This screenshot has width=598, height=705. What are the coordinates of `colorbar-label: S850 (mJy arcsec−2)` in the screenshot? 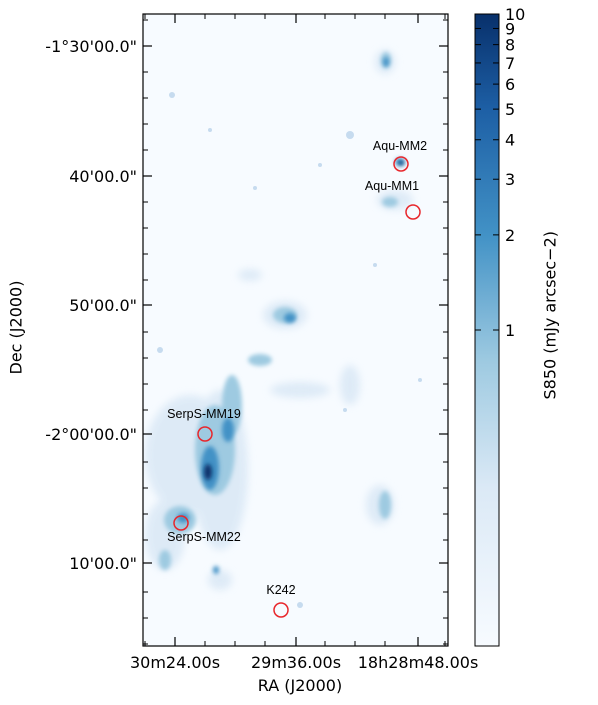 It's located at (550, 315).